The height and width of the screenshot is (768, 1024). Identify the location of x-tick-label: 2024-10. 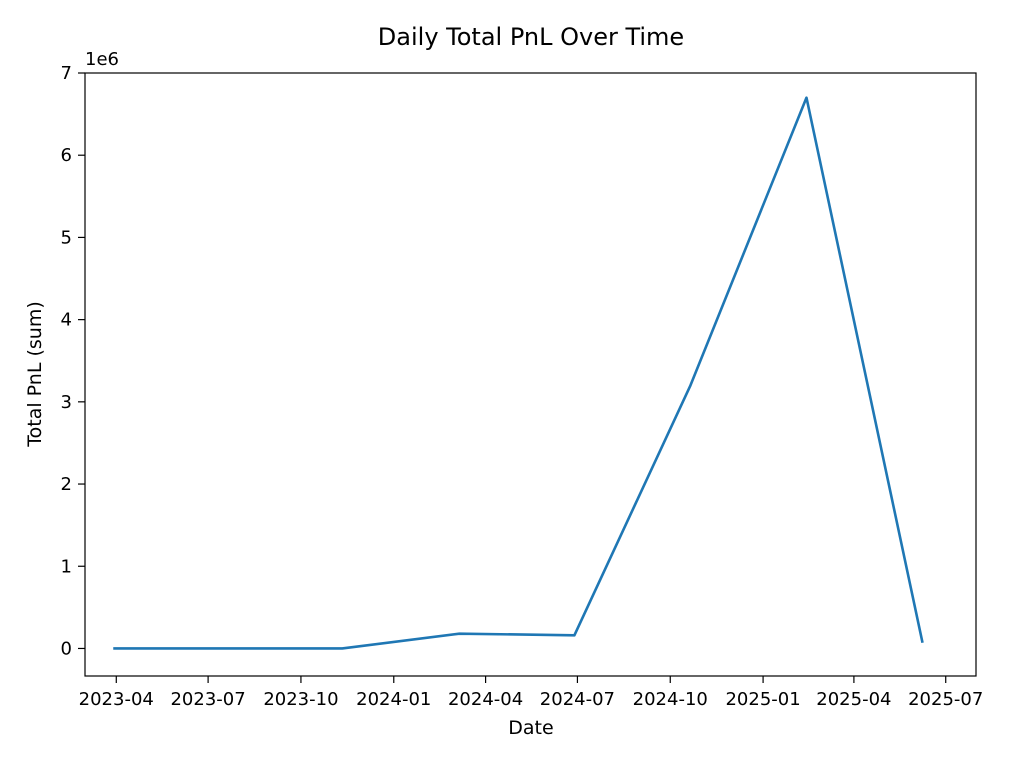
(670, 699).